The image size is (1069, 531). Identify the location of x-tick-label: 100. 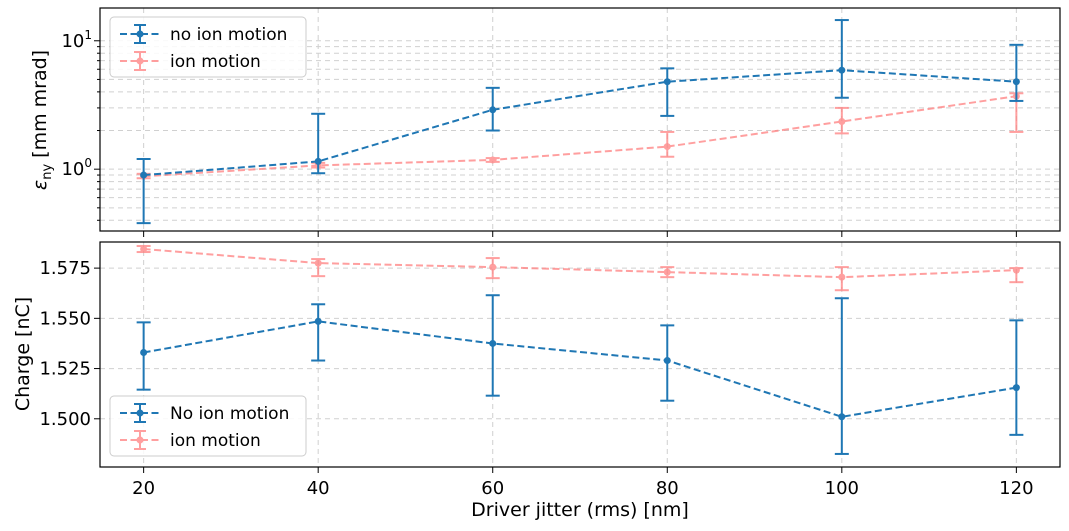
(842, 488).